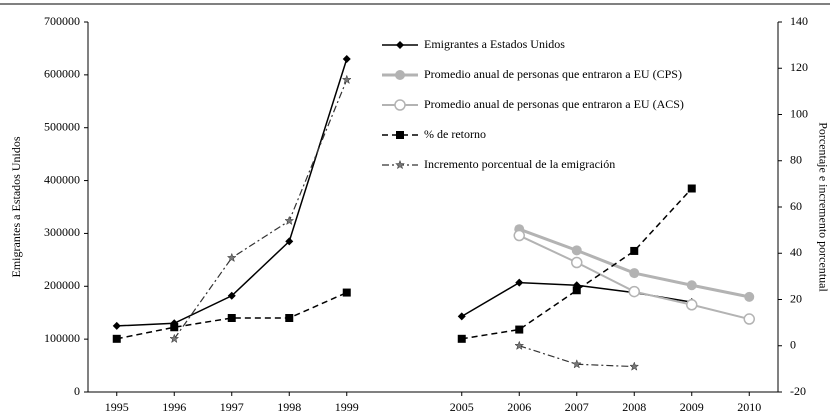 The width and height of the screenshot is (830, 420). Describe the element at coordinates (799, 113) in the screenshot. I see `y2-tick-label: 100` at that location.